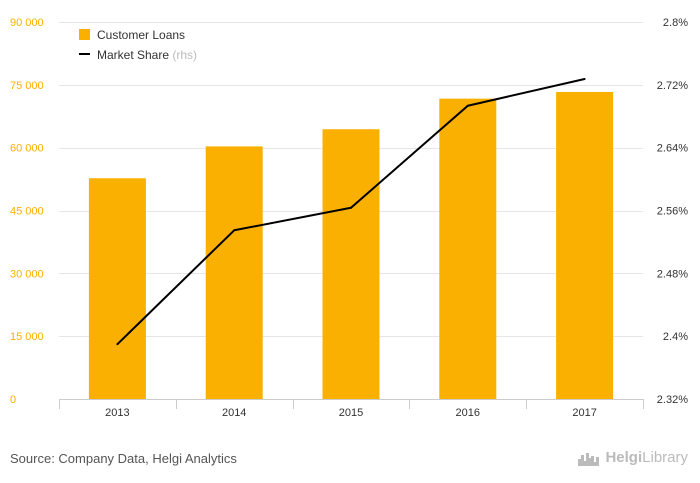 This screenshot has height=483, width=700. I want to click on legend: Customer Loans Market Share (rhs), so click(138, 45).